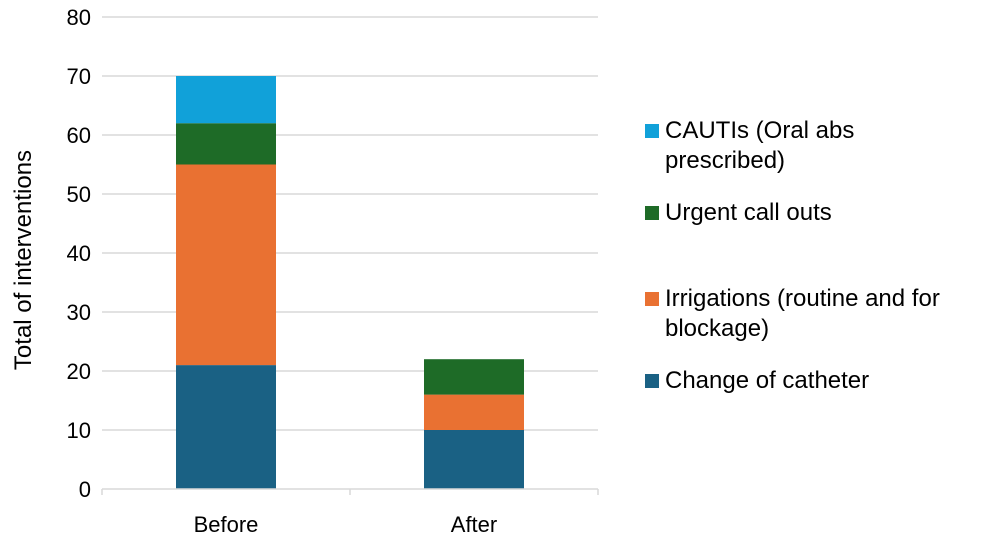  What do you see at coordinates (79, 312) in the screenshot?
I see `y-tick-label: 30` at bounding box center [79, 312].